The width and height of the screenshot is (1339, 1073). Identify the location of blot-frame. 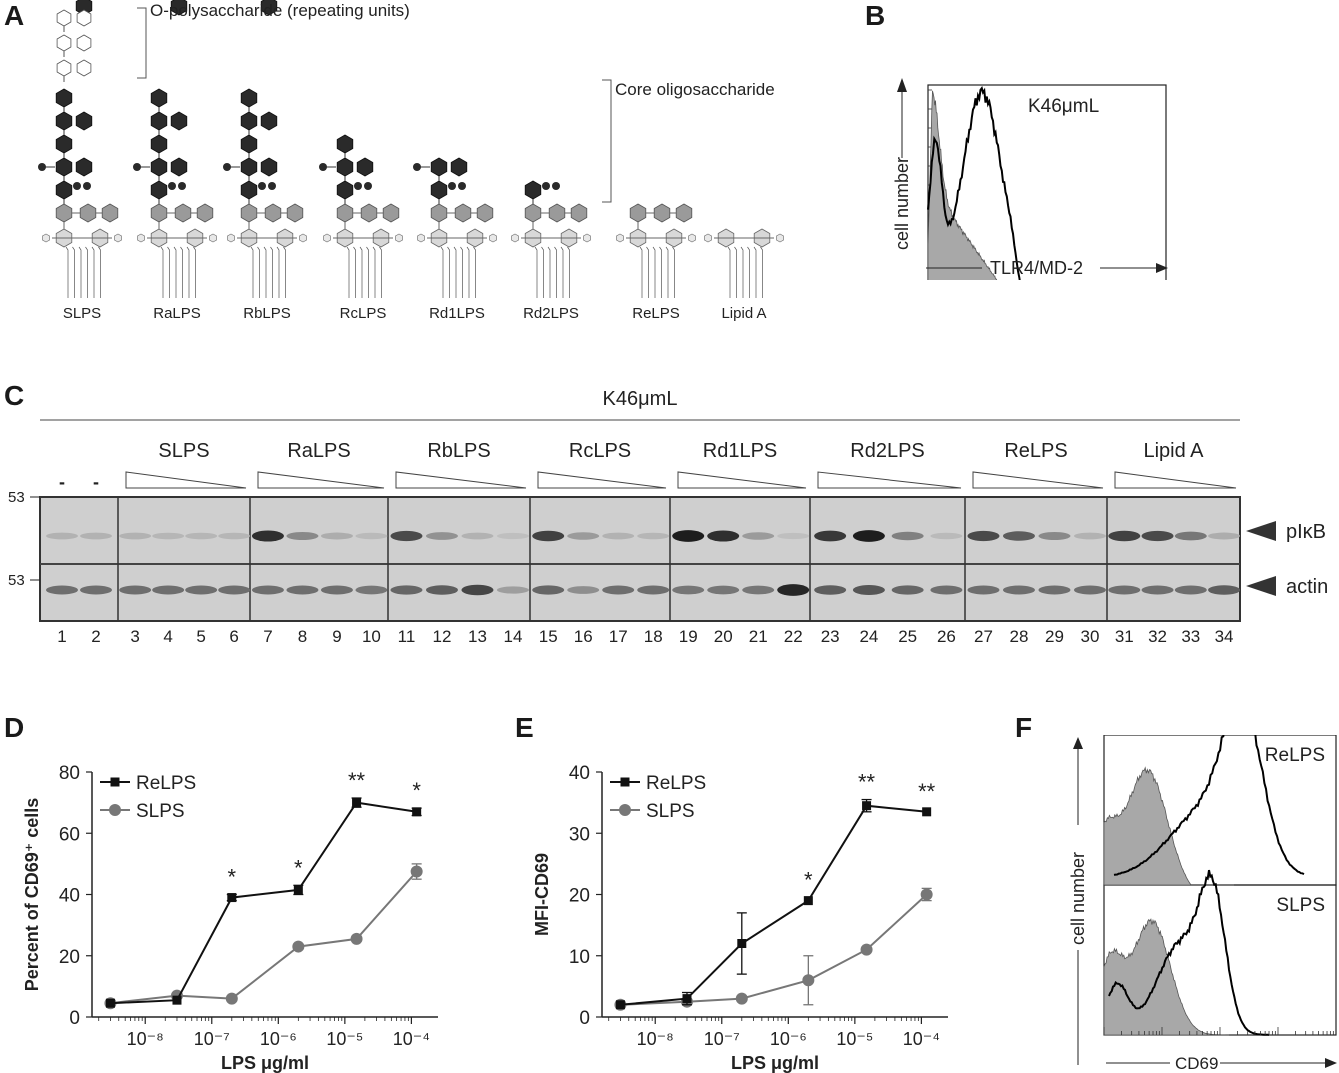
(640, 559).